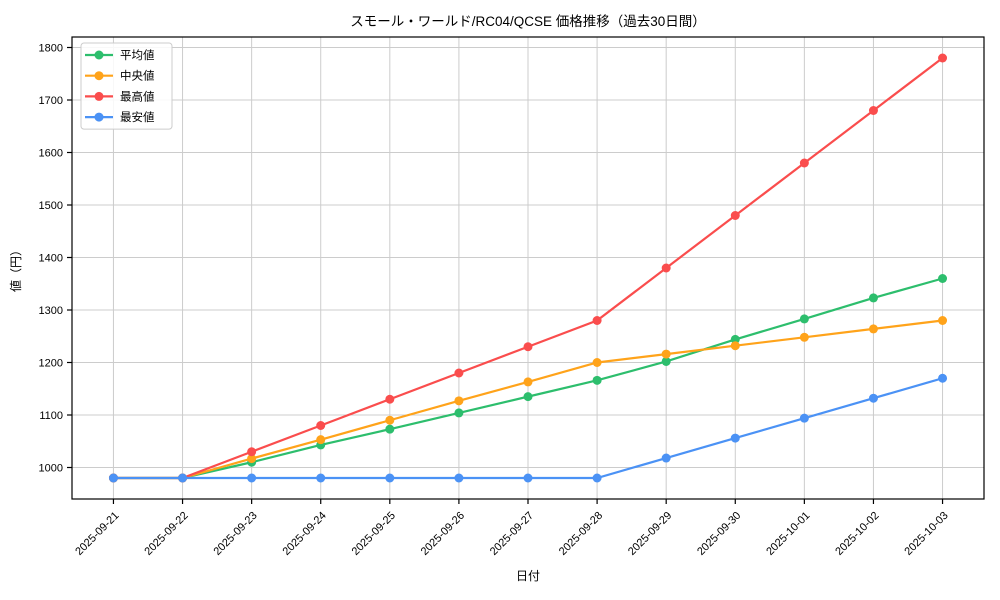 The width and height of the screenshot is (1000, 600). What do you see at coordinates (51, 49) in the screenshot?
I see `y-tick-label: 1800` at bounding box center [51, 49].